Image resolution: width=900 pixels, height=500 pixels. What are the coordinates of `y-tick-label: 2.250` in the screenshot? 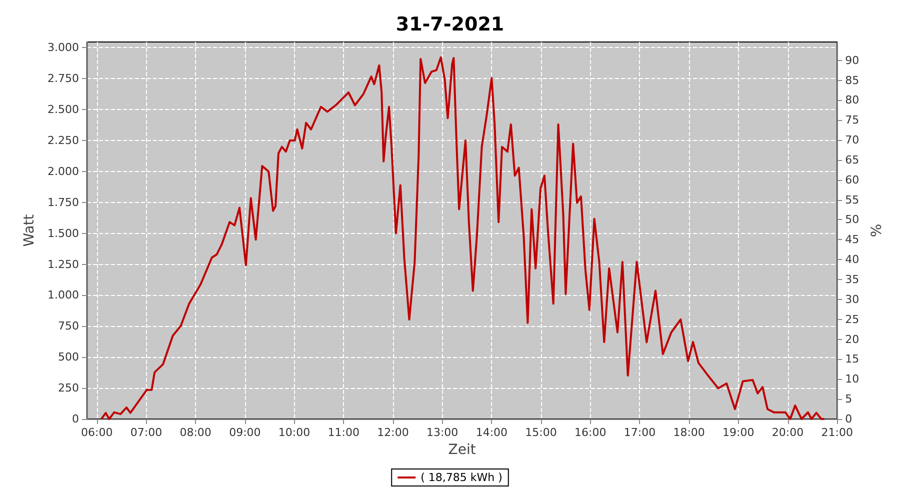 It's located at (63, 141).